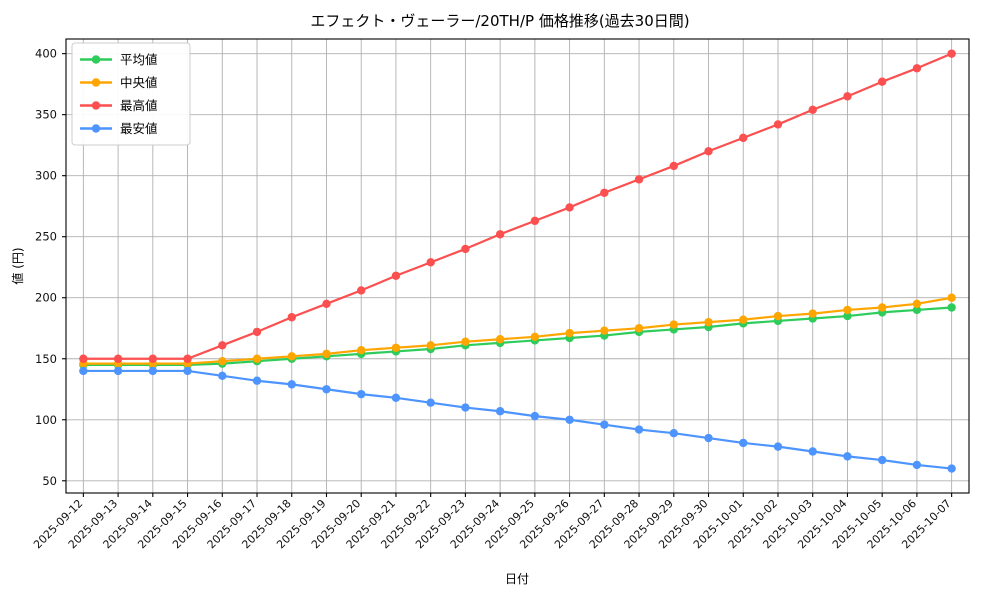 The height and width of the screenshot is (600, 1000). Describe the element at coordinates (49, 481) in the screenshot. I see `y-tick-label: 50` at that location.